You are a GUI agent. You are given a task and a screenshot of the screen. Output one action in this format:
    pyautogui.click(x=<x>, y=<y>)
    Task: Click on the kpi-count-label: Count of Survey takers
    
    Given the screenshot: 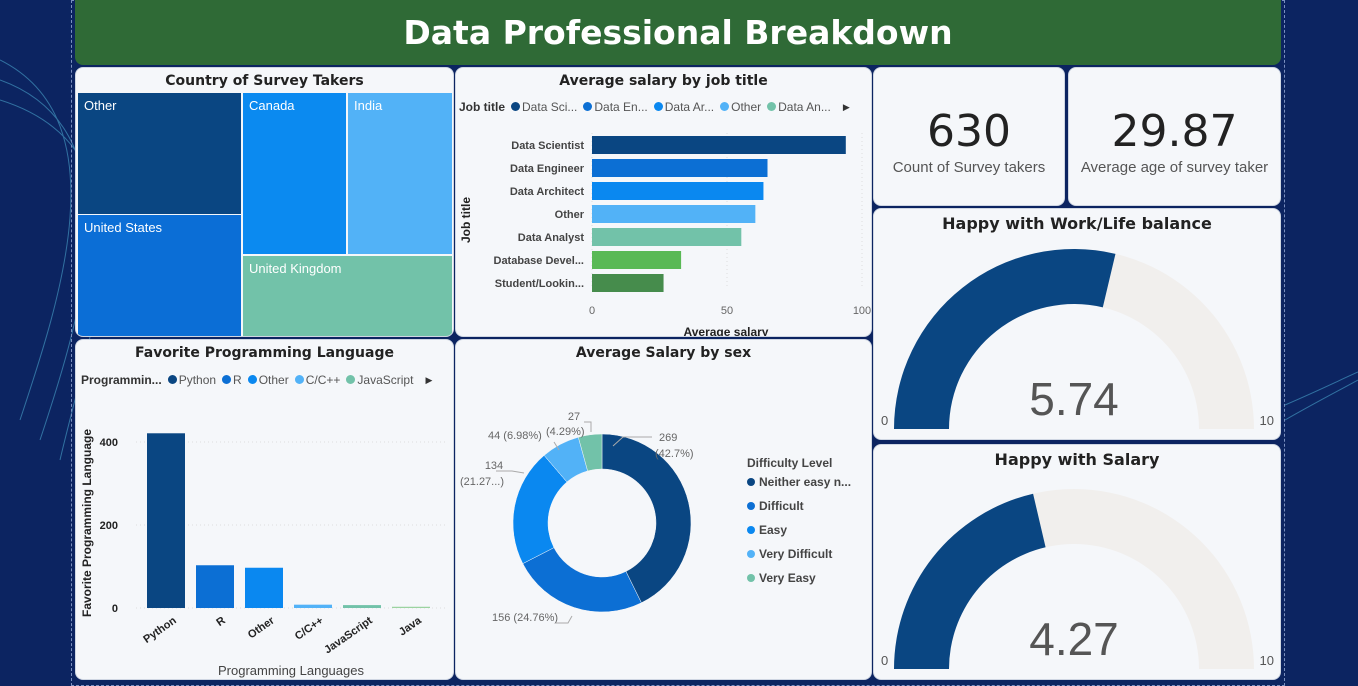 What is the action you would take?
    pyautogui.click(x=969, y=167)
    